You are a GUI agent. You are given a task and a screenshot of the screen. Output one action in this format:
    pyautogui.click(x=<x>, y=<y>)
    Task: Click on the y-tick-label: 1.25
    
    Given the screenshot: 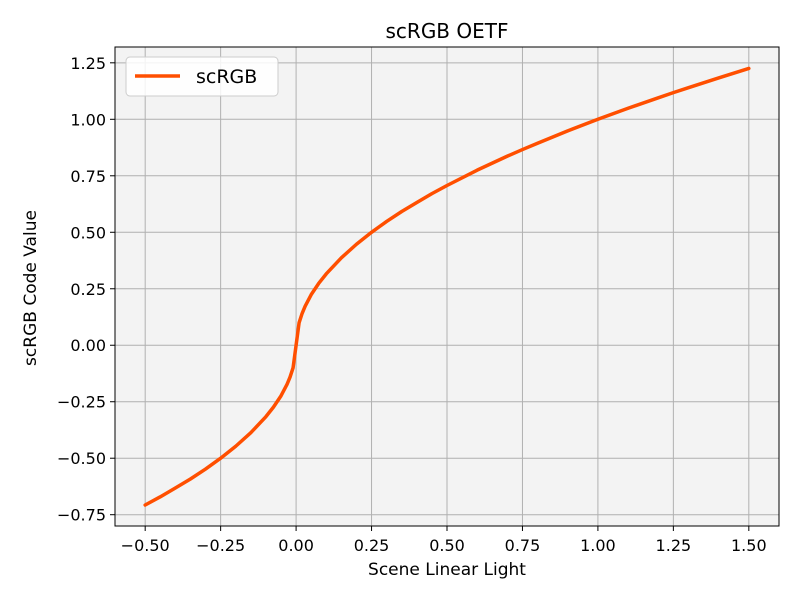 What is the action you would take?
    pyautogui.click(x=88, y=63)
    